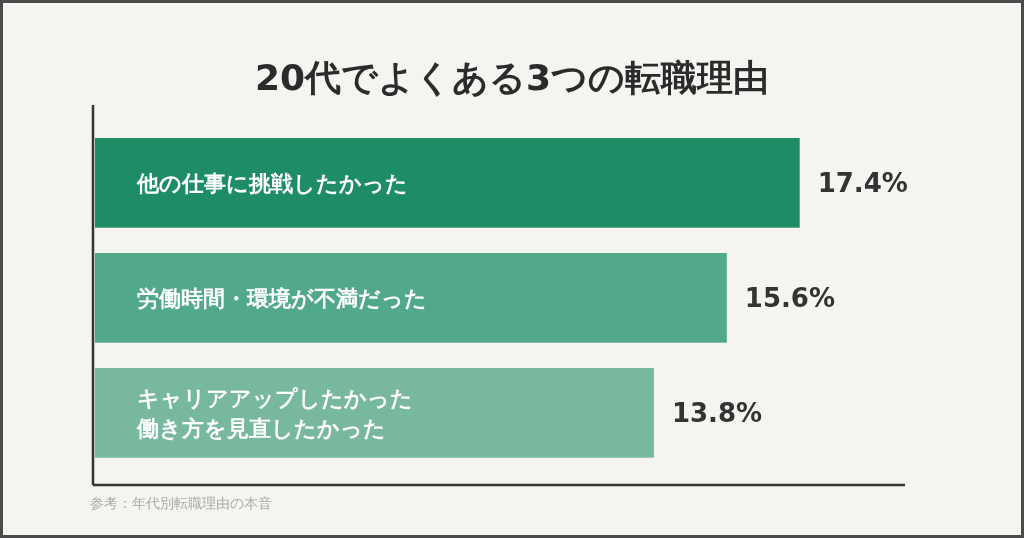  I want to click on data-label: 15.6%, so click(789, 297).